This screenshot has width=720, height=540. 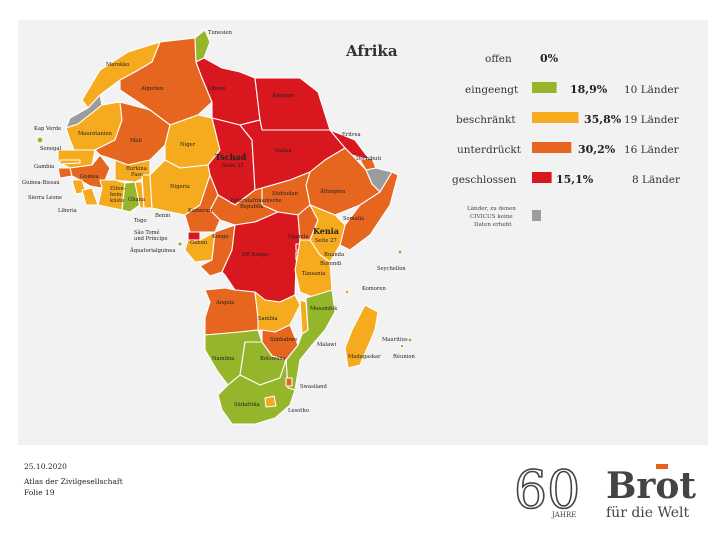 What do you see at coordinates (117, 201) in the screenshot?
I see `label-elfenbein-3: küste` at bounding box center [117, 201].